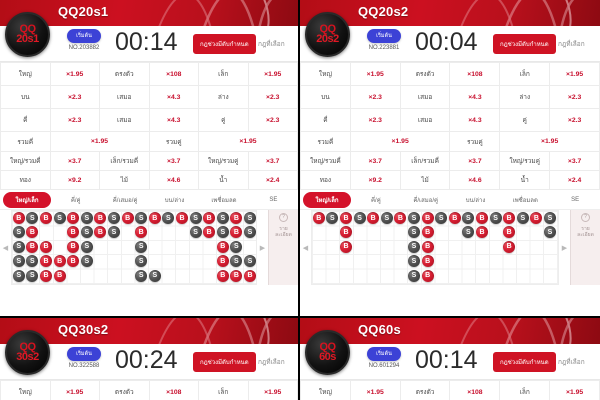 The height and width of the screenshot is (400, 600). I want to click on scroll-right-icon: ▶, so click(564, 247).